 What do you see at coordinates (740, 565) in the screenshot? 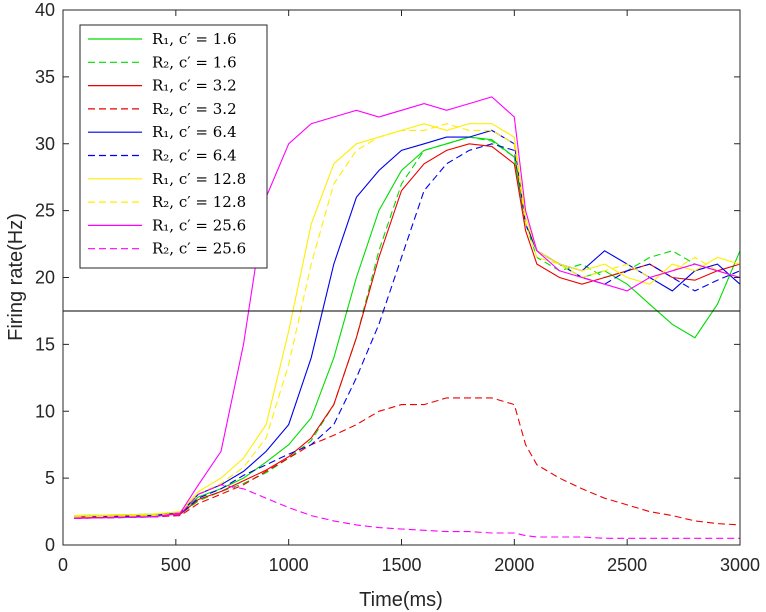
I see `x-tick-label: 3000` at bounding box center [740, 565].